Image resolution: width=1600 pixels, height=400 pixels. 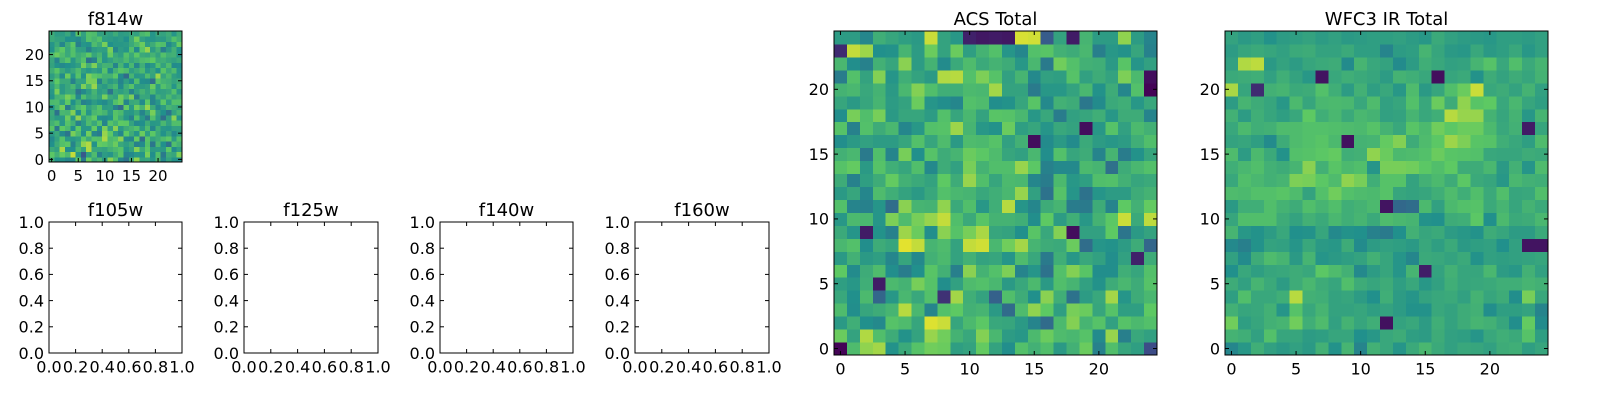 What do you see at coordinates (310, 210) in the screenshot?
I see `f125w-title: f125w` at bounding box center [310, 210].